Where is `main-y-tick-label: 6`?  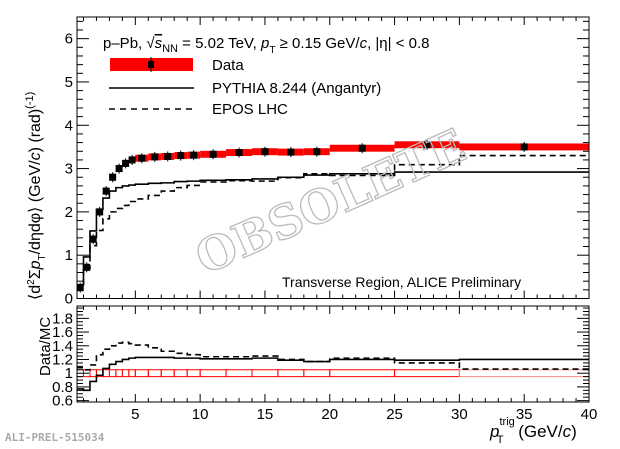
main-y-tick-label: 6 is located at coordinates (69, 39).